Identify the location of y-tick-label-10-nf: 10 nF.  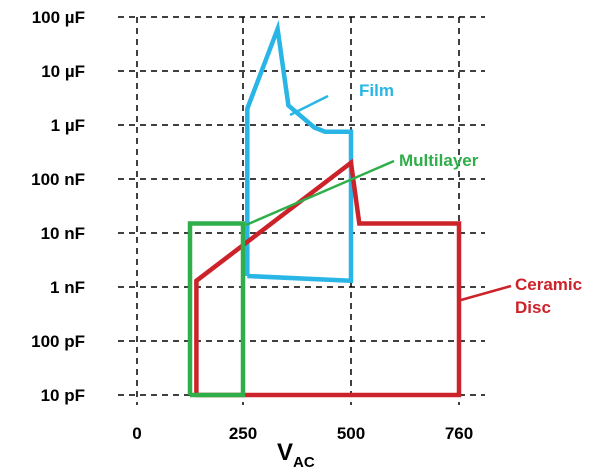
(63, 233).